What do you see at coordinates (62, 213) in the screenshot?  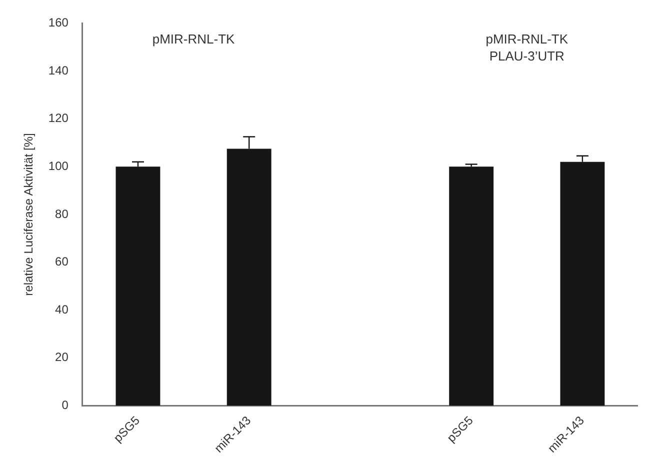 I see `y-tick-label: 80` at bounding box center [62, 213].